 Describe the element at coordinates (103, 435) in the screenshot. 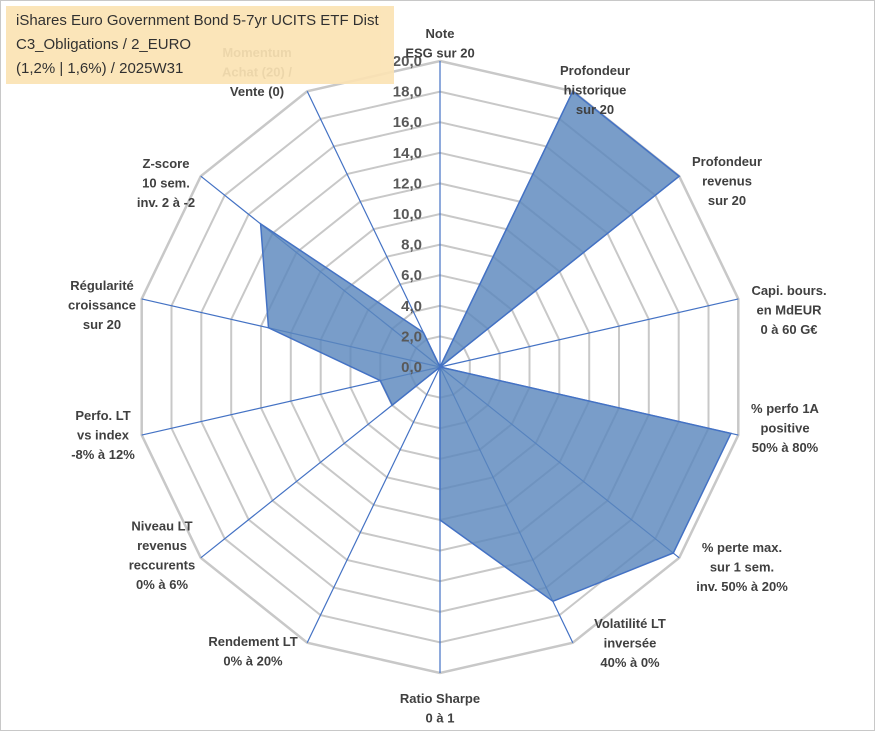

I see `axis-label: Perfo. LT vs index -8% à 12%` at that location.